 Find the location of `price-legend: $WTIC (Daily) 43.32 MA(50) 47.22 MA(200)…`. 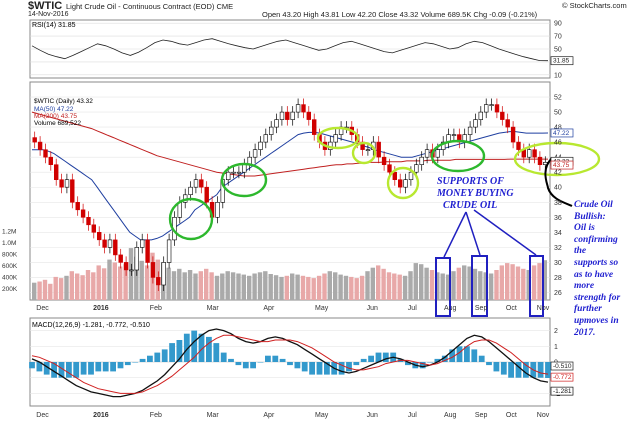

price-legend: $WTIC (Daily) 43.32 MA(50) 47.22 MA(200)… is located at coordinates (63, 112).